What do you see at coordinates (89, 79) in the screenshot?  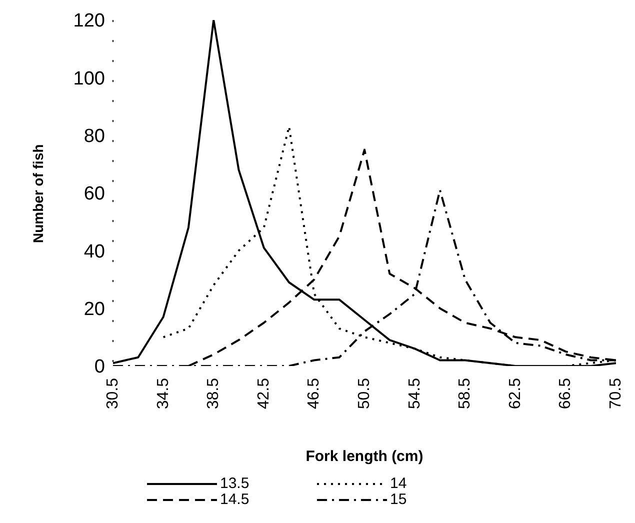 I see `y-tick-label: 100` at bounding box center [89, 79].